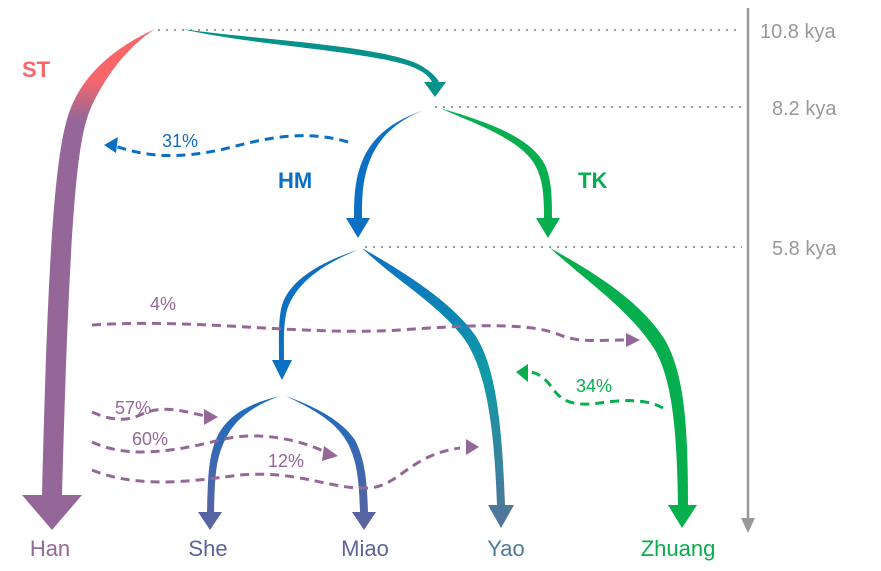 The image size is (881, 571). I want to click on admix-57-arrow, so click(148, 414).